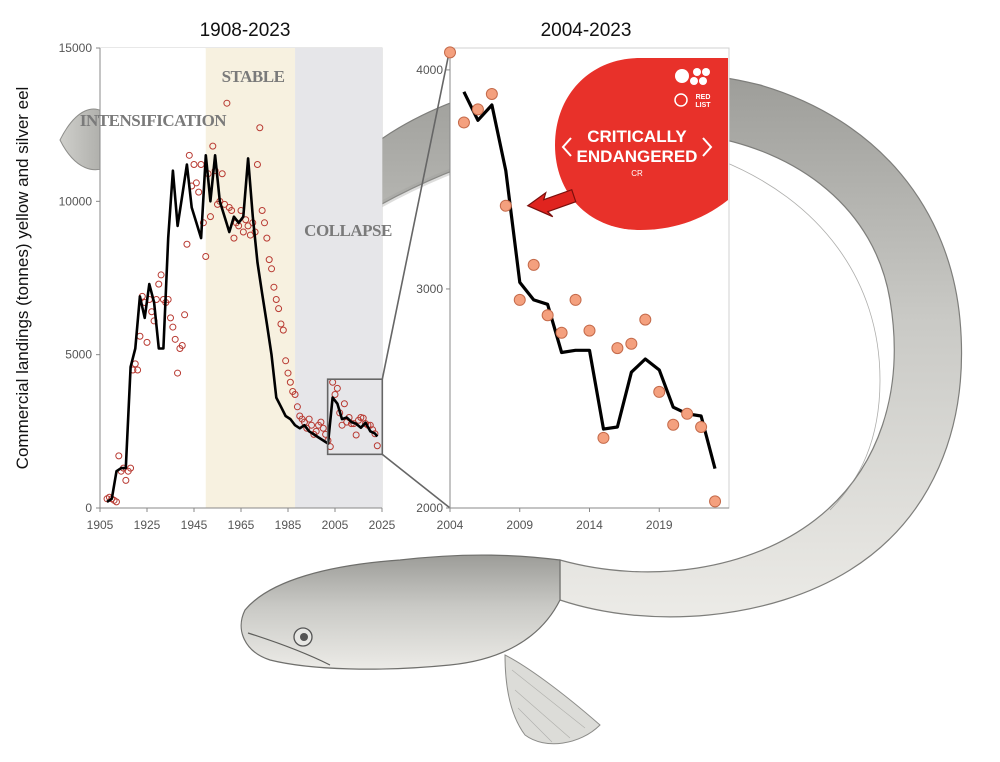  Describe the element at coordinates (416, 213) in the screenshot. I see `connector-top` at that location.